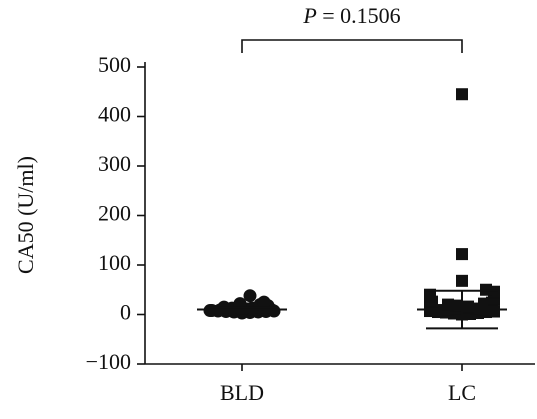  What do you see at coordinates (361, 15) in the screenshot?
I see `p-value: = 0.1506` at bounding box center [361, 15].